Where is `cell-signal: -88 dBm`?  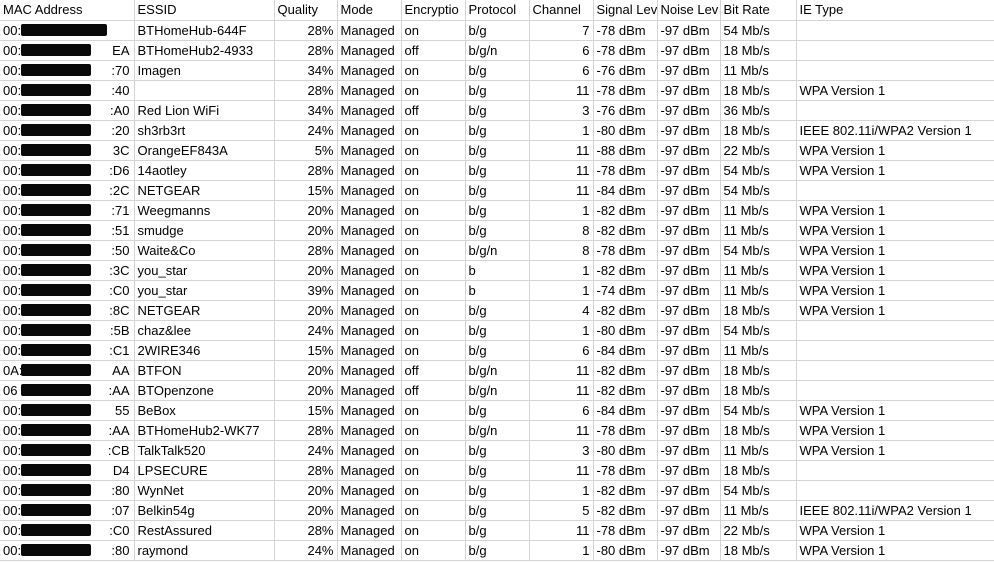 cell-signal: -88 dBm is located at coordinates (625, 150).